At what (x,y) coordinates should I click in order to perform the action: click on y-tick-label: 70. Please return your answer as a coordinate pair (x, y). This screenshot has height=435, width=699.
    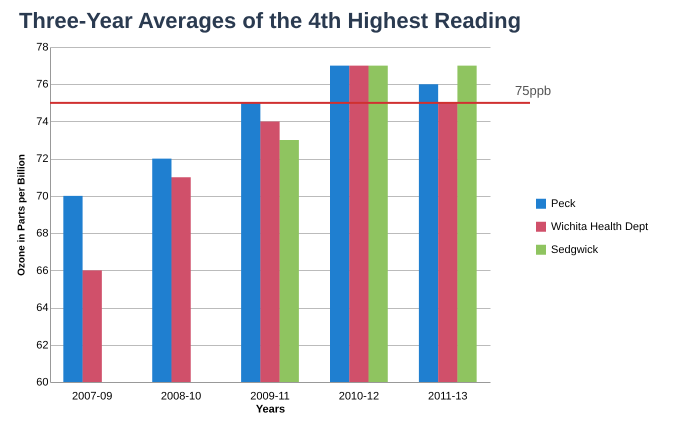
    Looking at the image, I should click on (42, 196).